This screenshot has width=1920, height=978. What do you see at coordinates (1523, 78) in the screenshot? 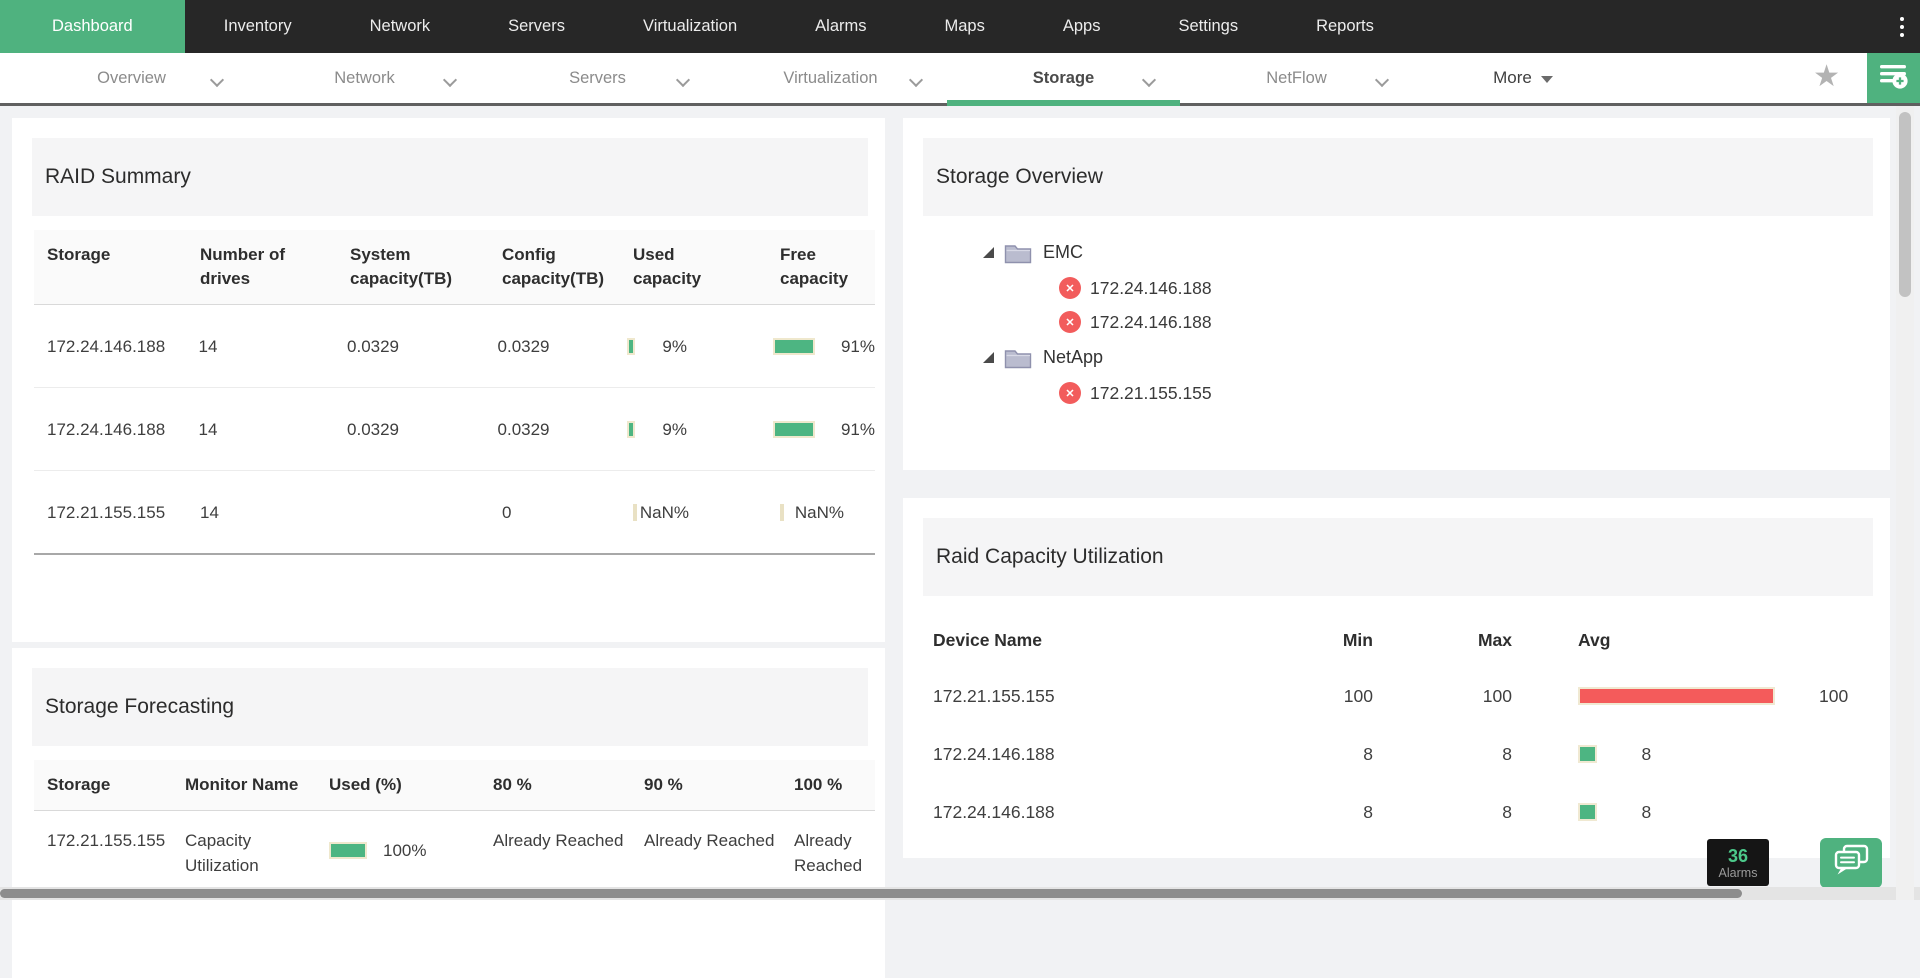
I see `subnav-tab-more: More` at bounding box center [1523, 78].